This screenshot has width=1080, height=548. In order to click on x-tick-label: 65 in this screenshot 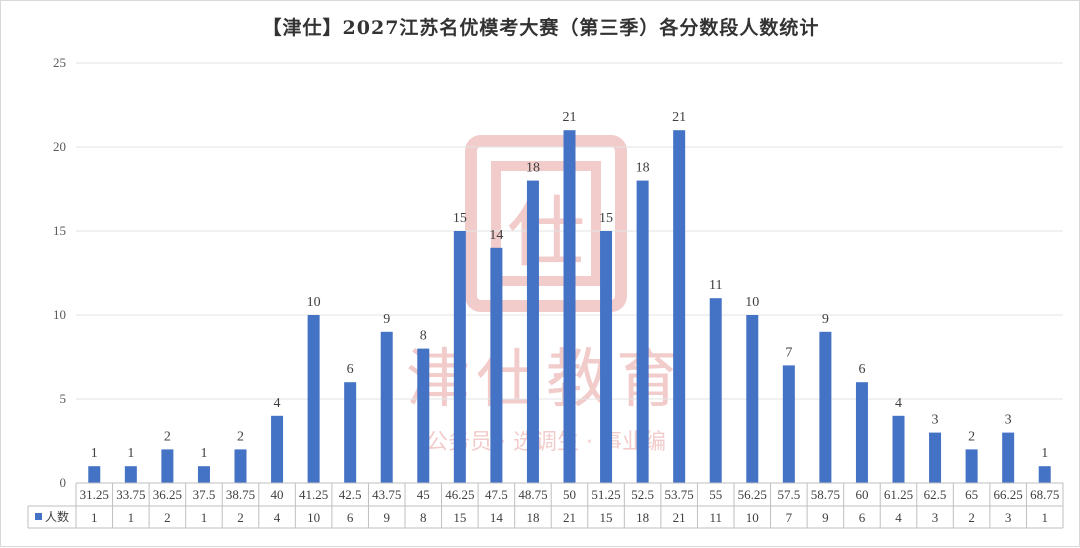, I will do `click(971, 494)`.